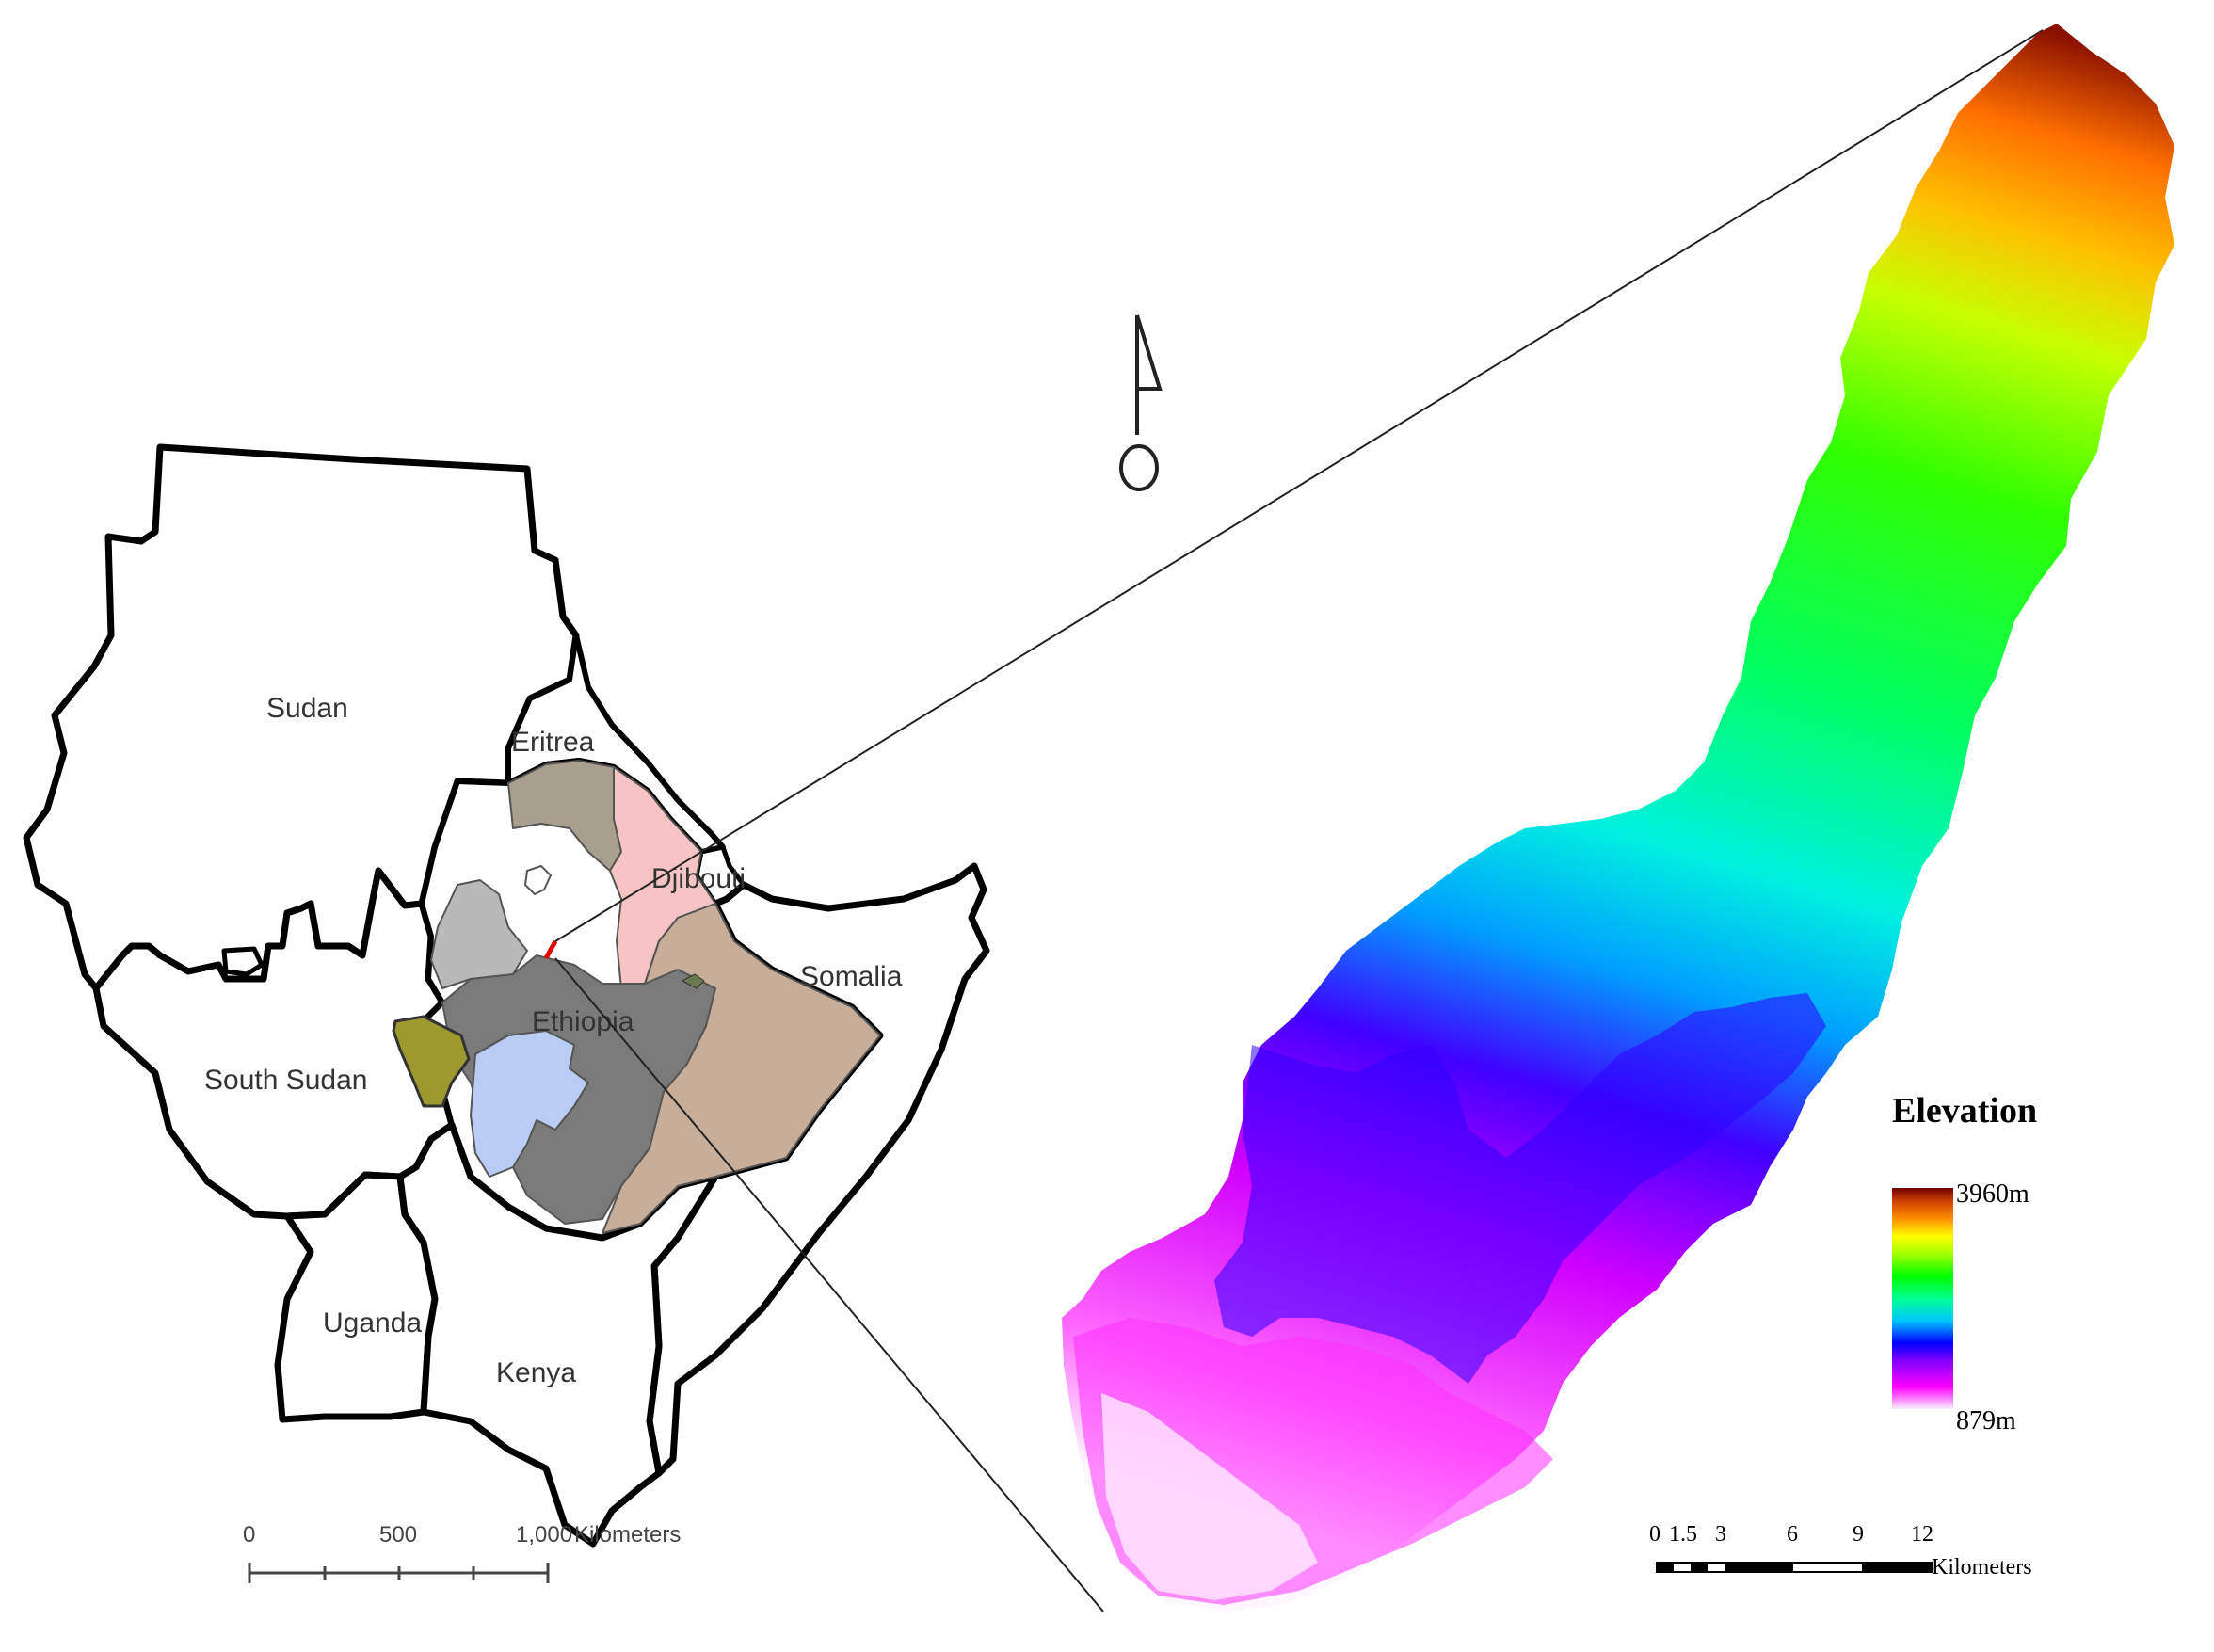  I want to click on dem-scale-unit: Kilometers, so click(1982, 1567).